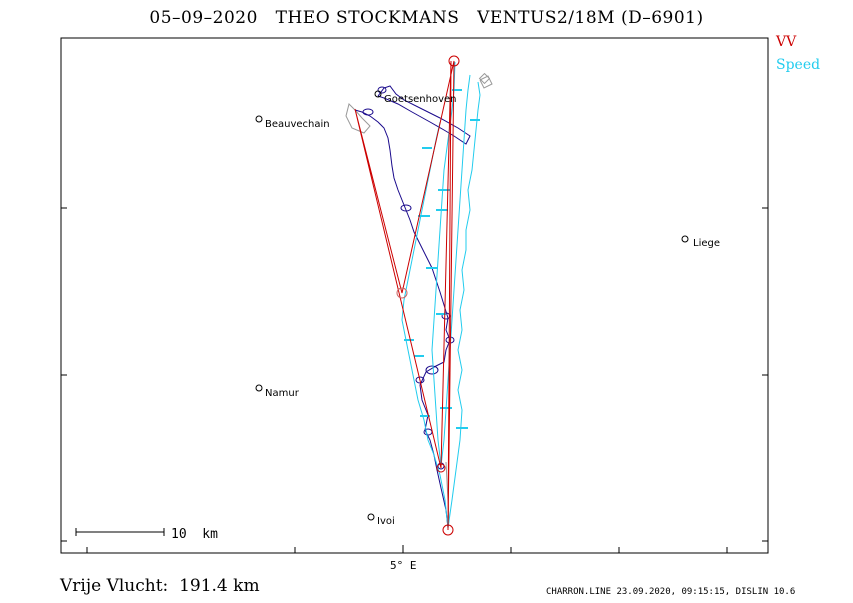 Image resolution: width=853 pixels, height=603 pixels. I want to click on place-ivoi: Ivoi, so click(381, 520).